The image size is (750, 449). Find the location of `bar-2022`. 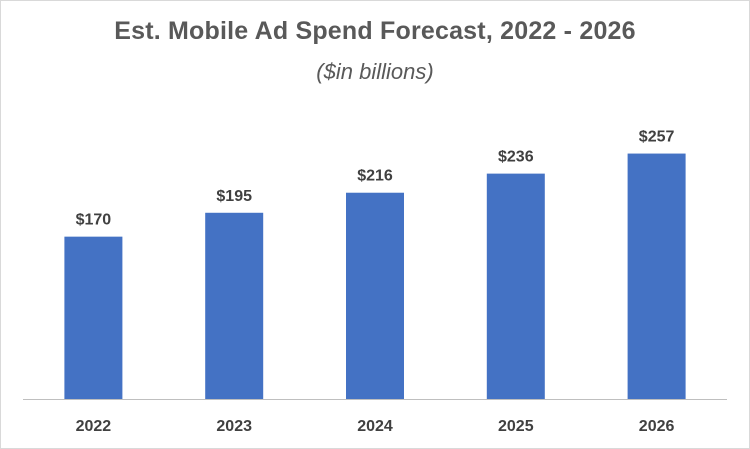

bar-2022 is located at coordinates (93, 317).